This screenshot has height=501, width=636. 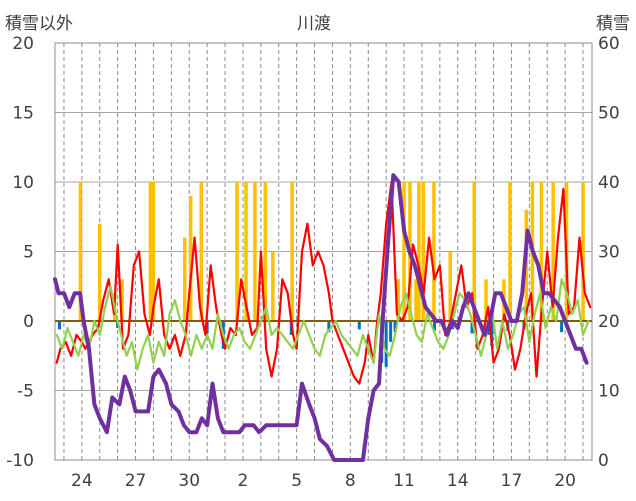 What do you see at coordinates (613, 24) in the screenshot?
I see `y-right-axis-label: 積雪` at bounding box center [613, 24].